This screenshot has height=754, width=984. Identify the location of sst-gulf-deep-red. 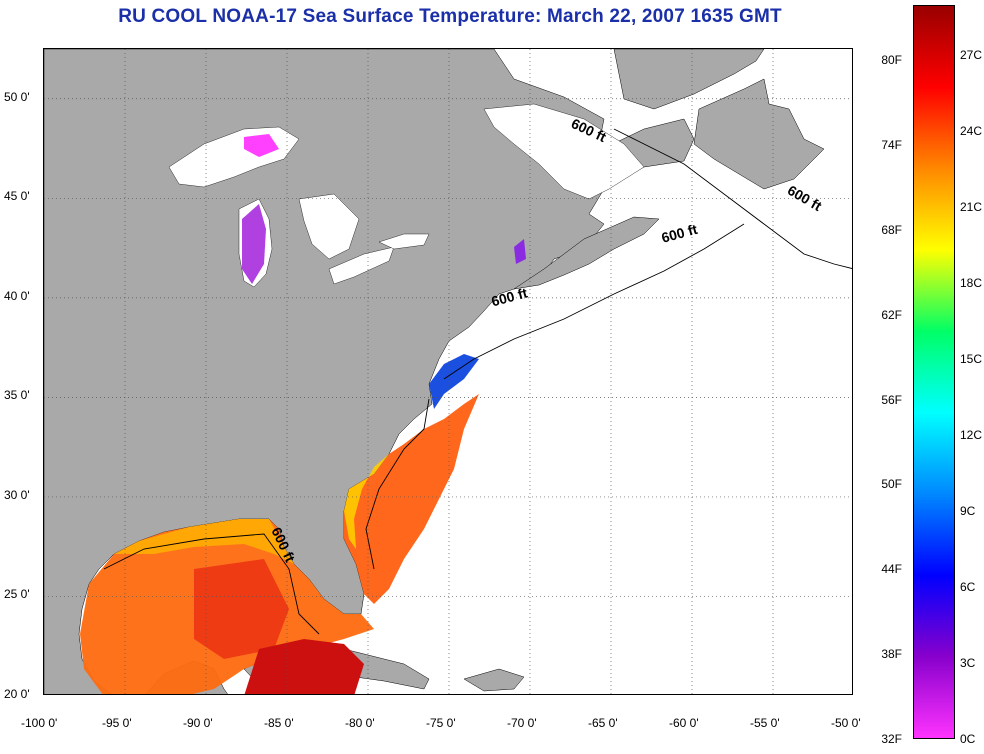
(241, 609).